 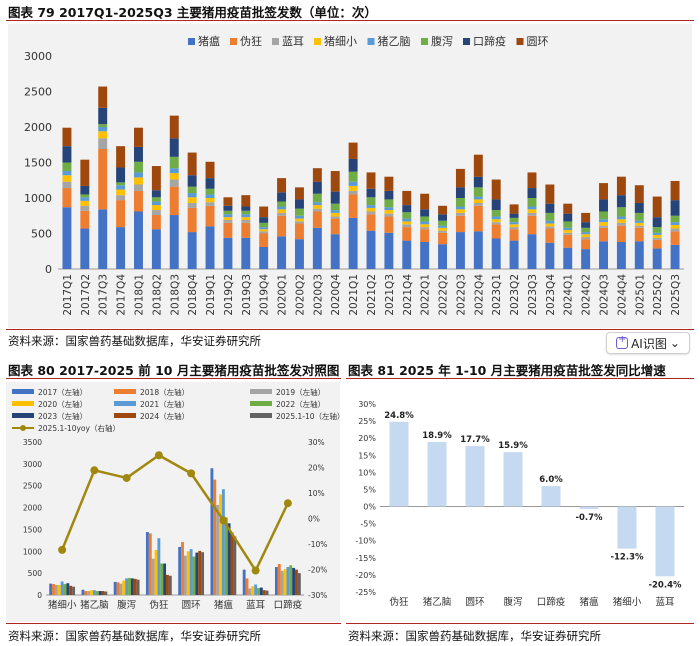 I want to click on fig79-bar-2017Q4-伪狂, so click(x=121, y=214).